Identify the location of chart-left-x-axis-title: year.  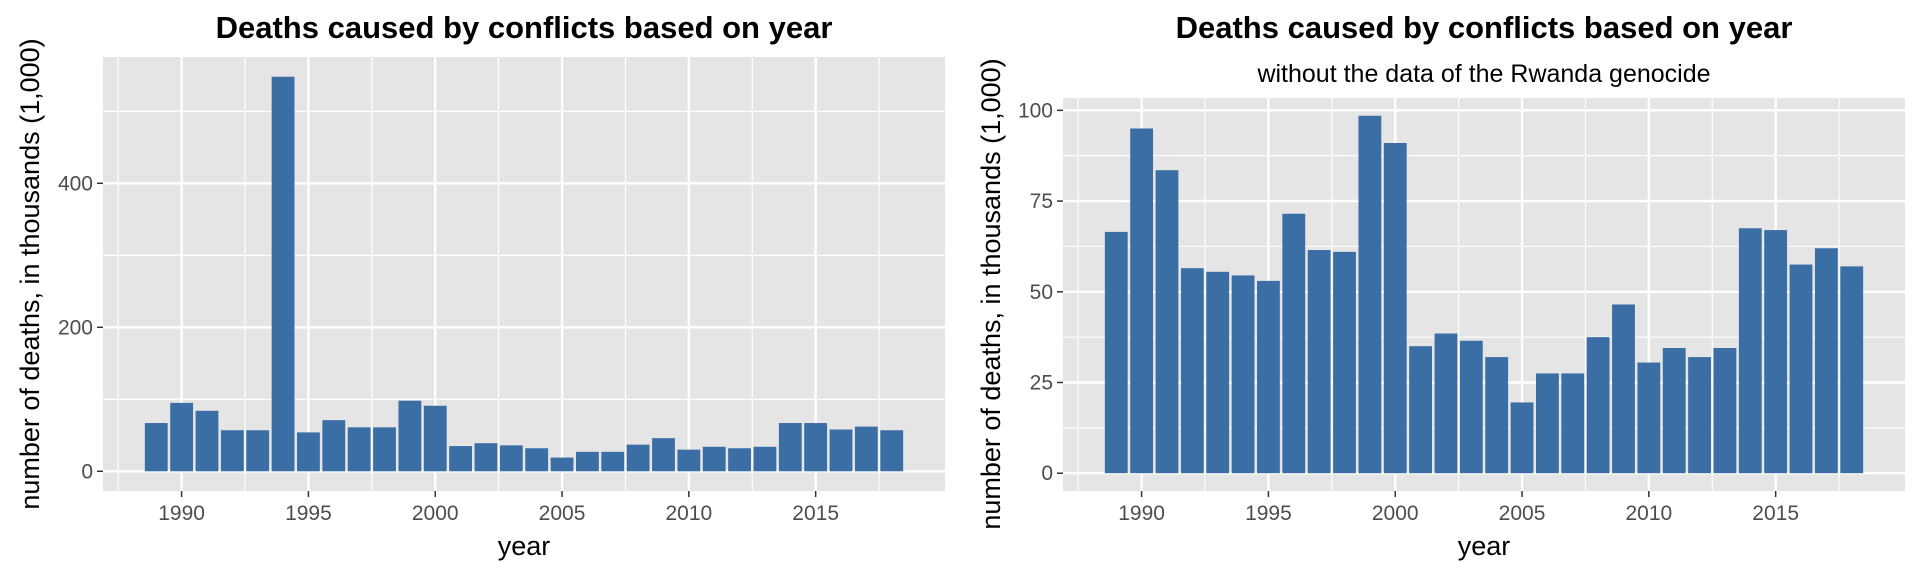
(524, 546).